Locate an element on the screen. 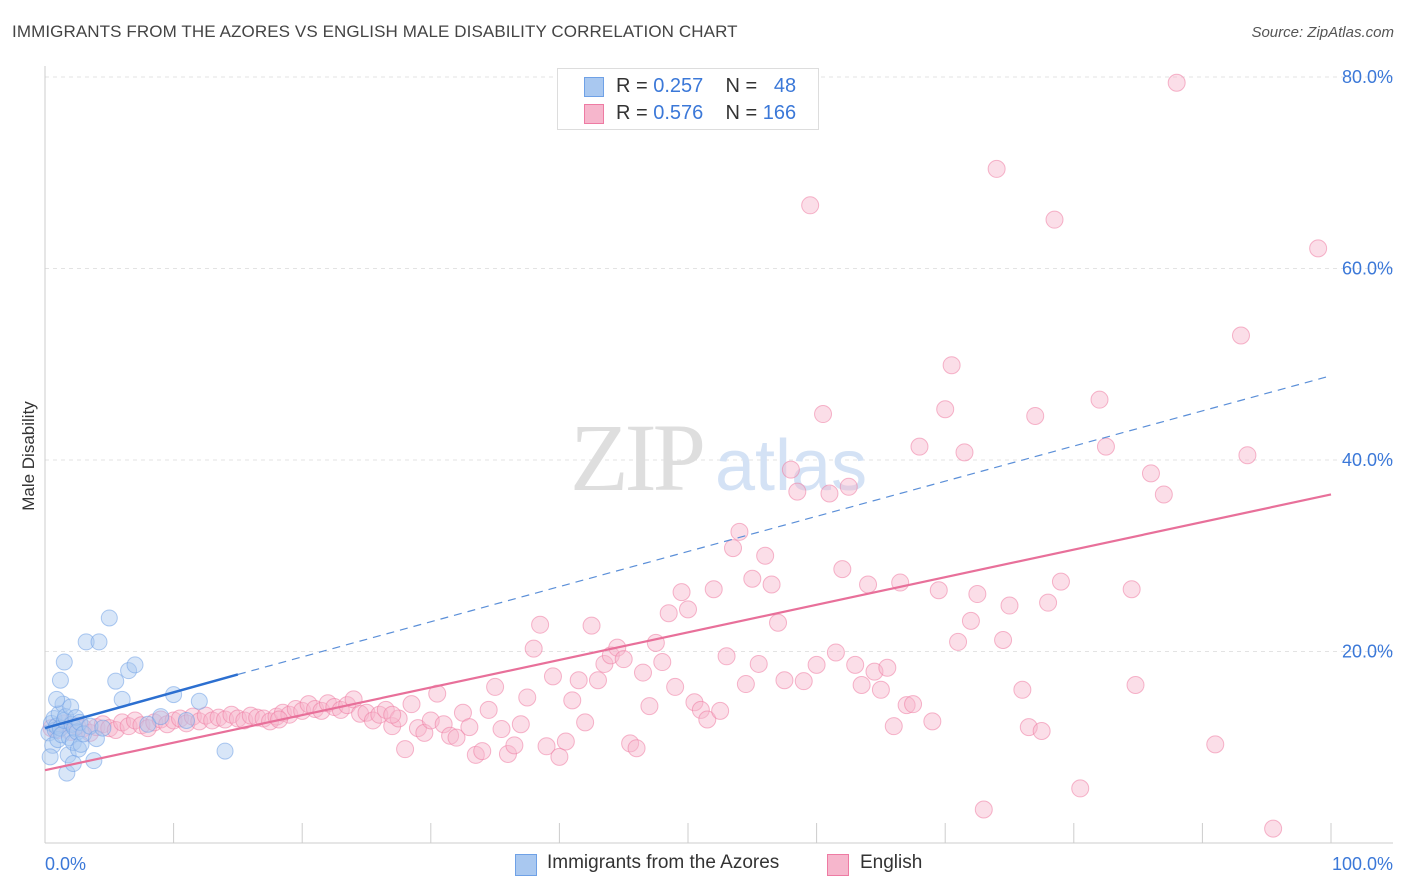  bottom-legend-swatch-english is located at coordinates (838, 865).